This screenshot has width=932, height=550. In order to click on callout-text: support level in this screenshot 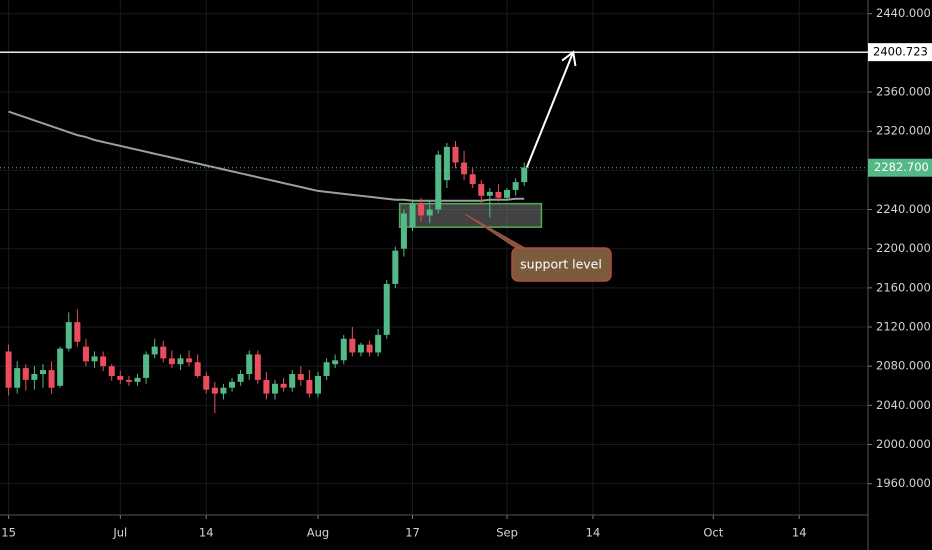, I will do `click(561, 264)`.